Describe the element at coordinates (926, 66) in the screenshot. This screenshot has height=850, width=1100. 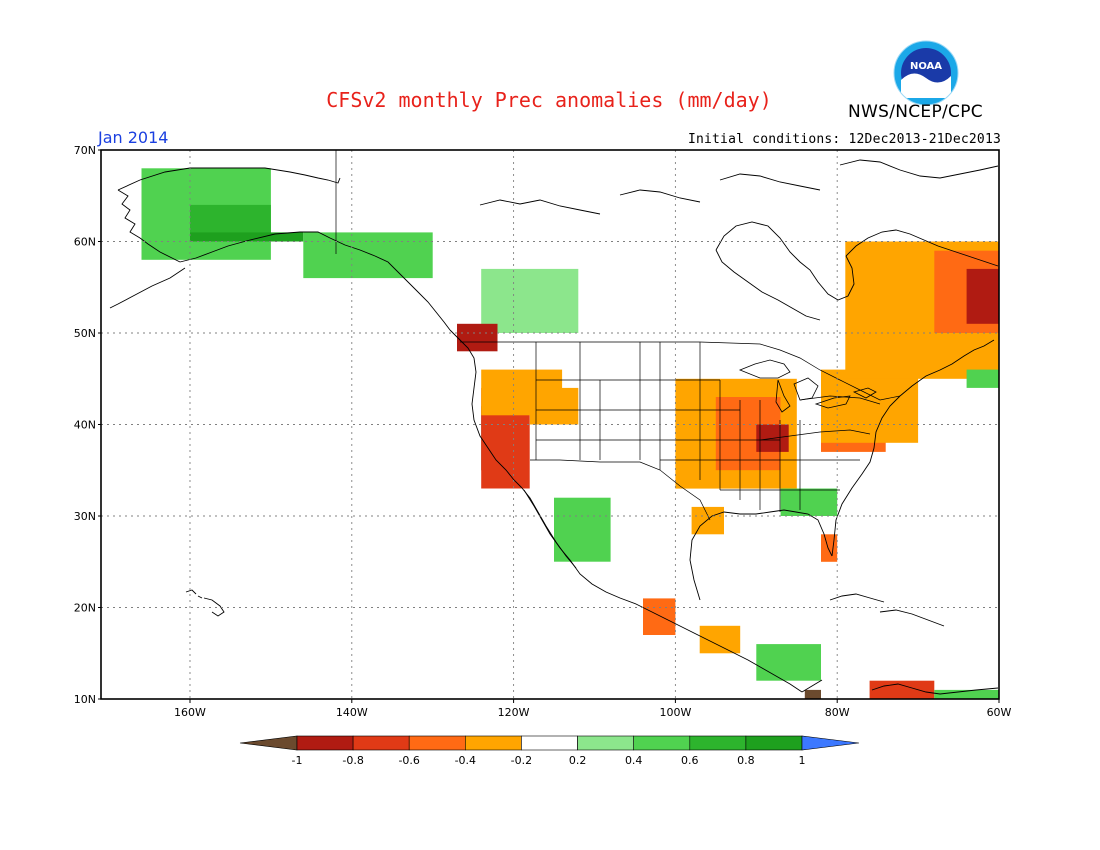
I see `svg-text: NOAA` at that location.